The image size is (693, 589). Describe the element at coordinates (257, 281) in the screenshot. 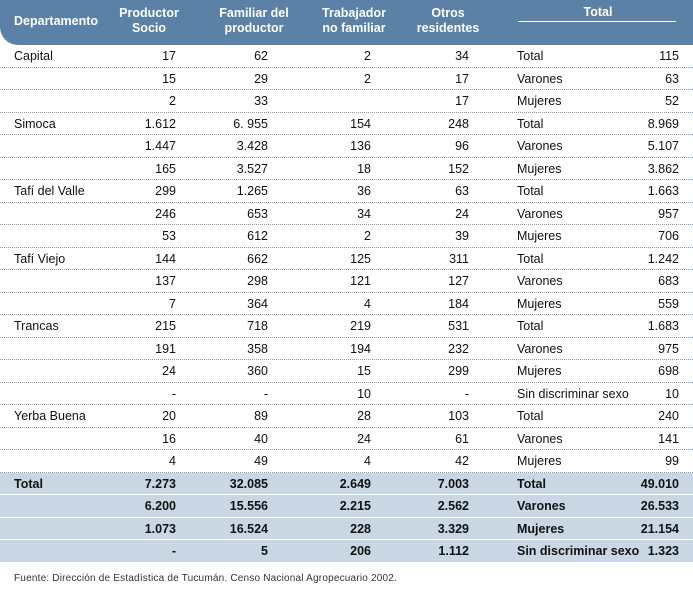

I see `familiar-cell: 298` at that location.